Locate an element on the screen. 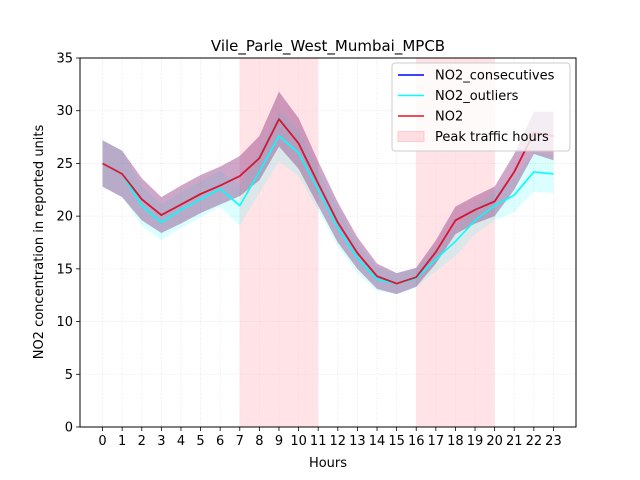  x-tick-label: 15 is located at coordinates (396, 441).